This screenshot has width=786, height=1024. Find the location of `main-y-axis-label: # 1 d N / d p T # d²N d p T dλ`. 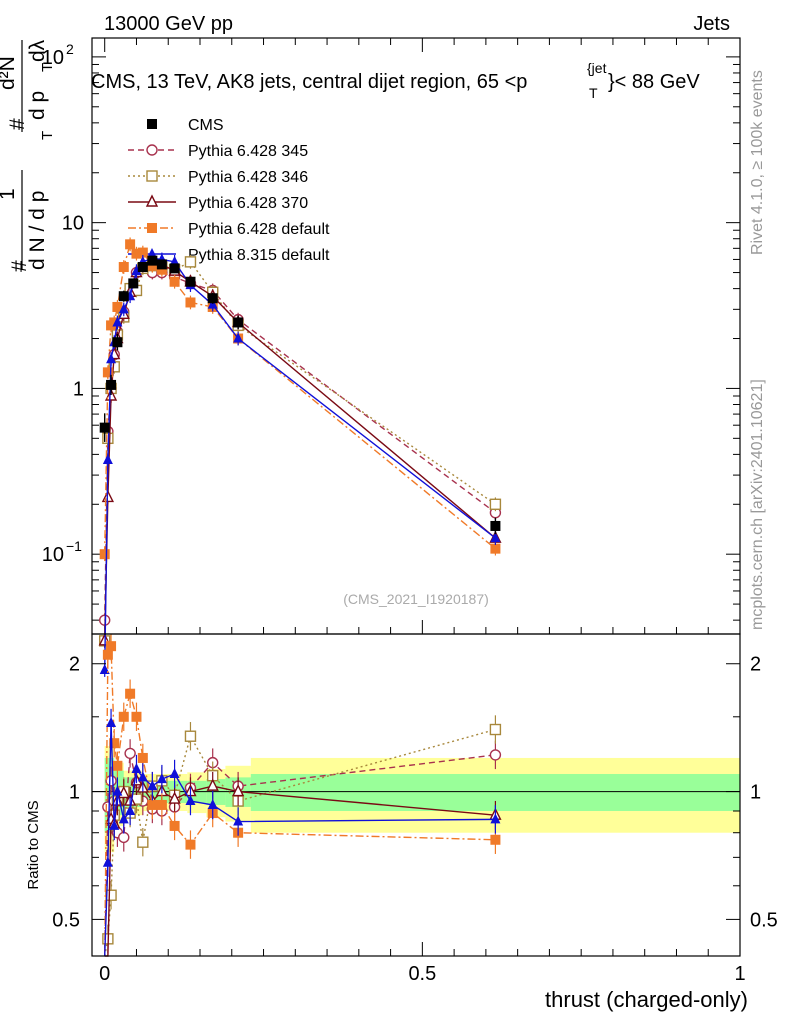

main-y-axis-label: # 1 d N / d p T # d²N d p T dλ is located at coordinates (28, 155).